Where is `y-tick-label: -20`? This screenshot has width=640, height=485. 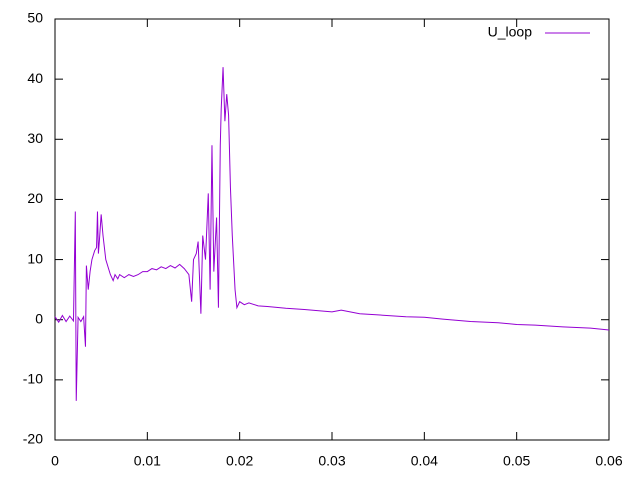 y-tick-label: -20 is located at coordinates (33, 439).